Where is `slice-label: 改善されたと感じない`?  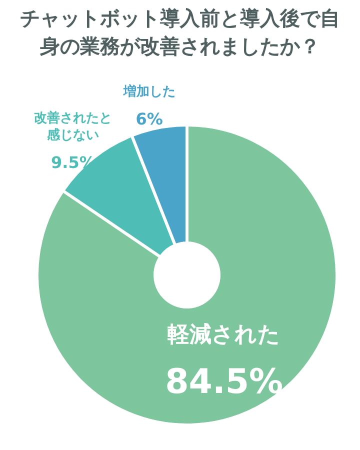
slice-label: 改善されたと感じない is located at coordinates (73, 127).